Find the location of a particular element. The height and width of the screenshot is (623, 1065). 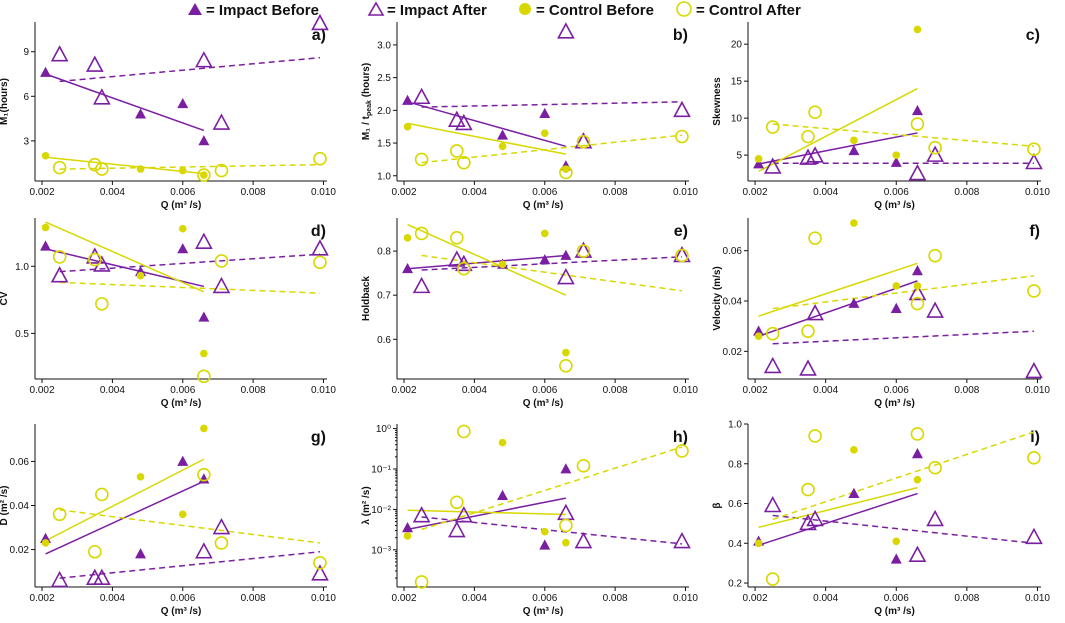

y-tick-label: 10⁻¹ is located at coordinates (381, 470).